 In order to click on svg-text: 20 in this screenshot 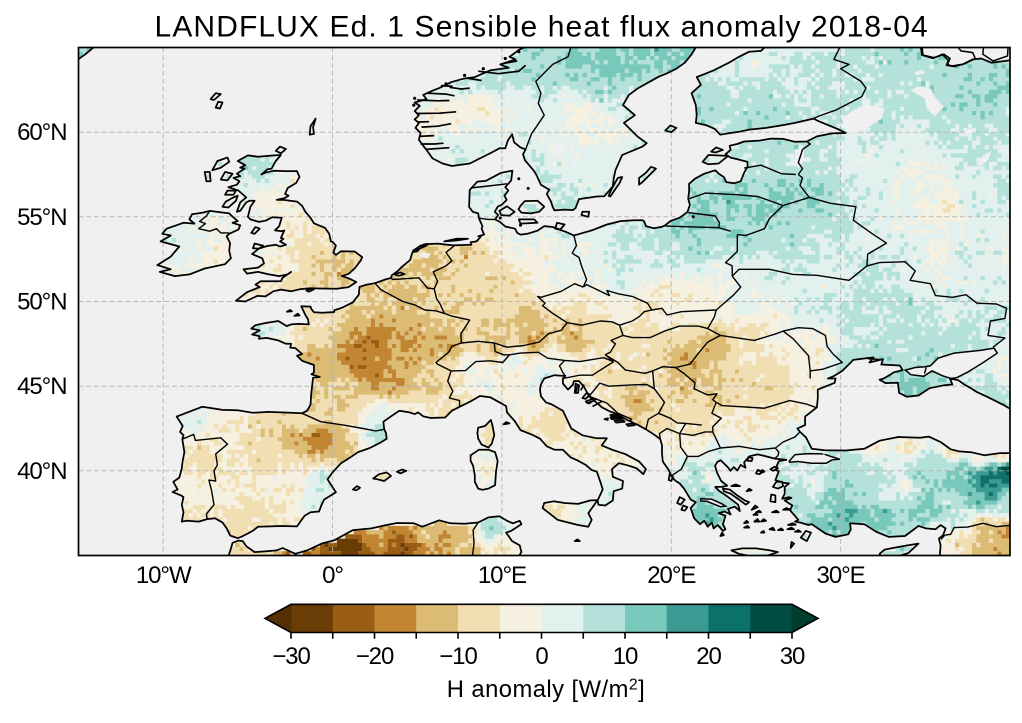, I will do `click(708, 656)`.